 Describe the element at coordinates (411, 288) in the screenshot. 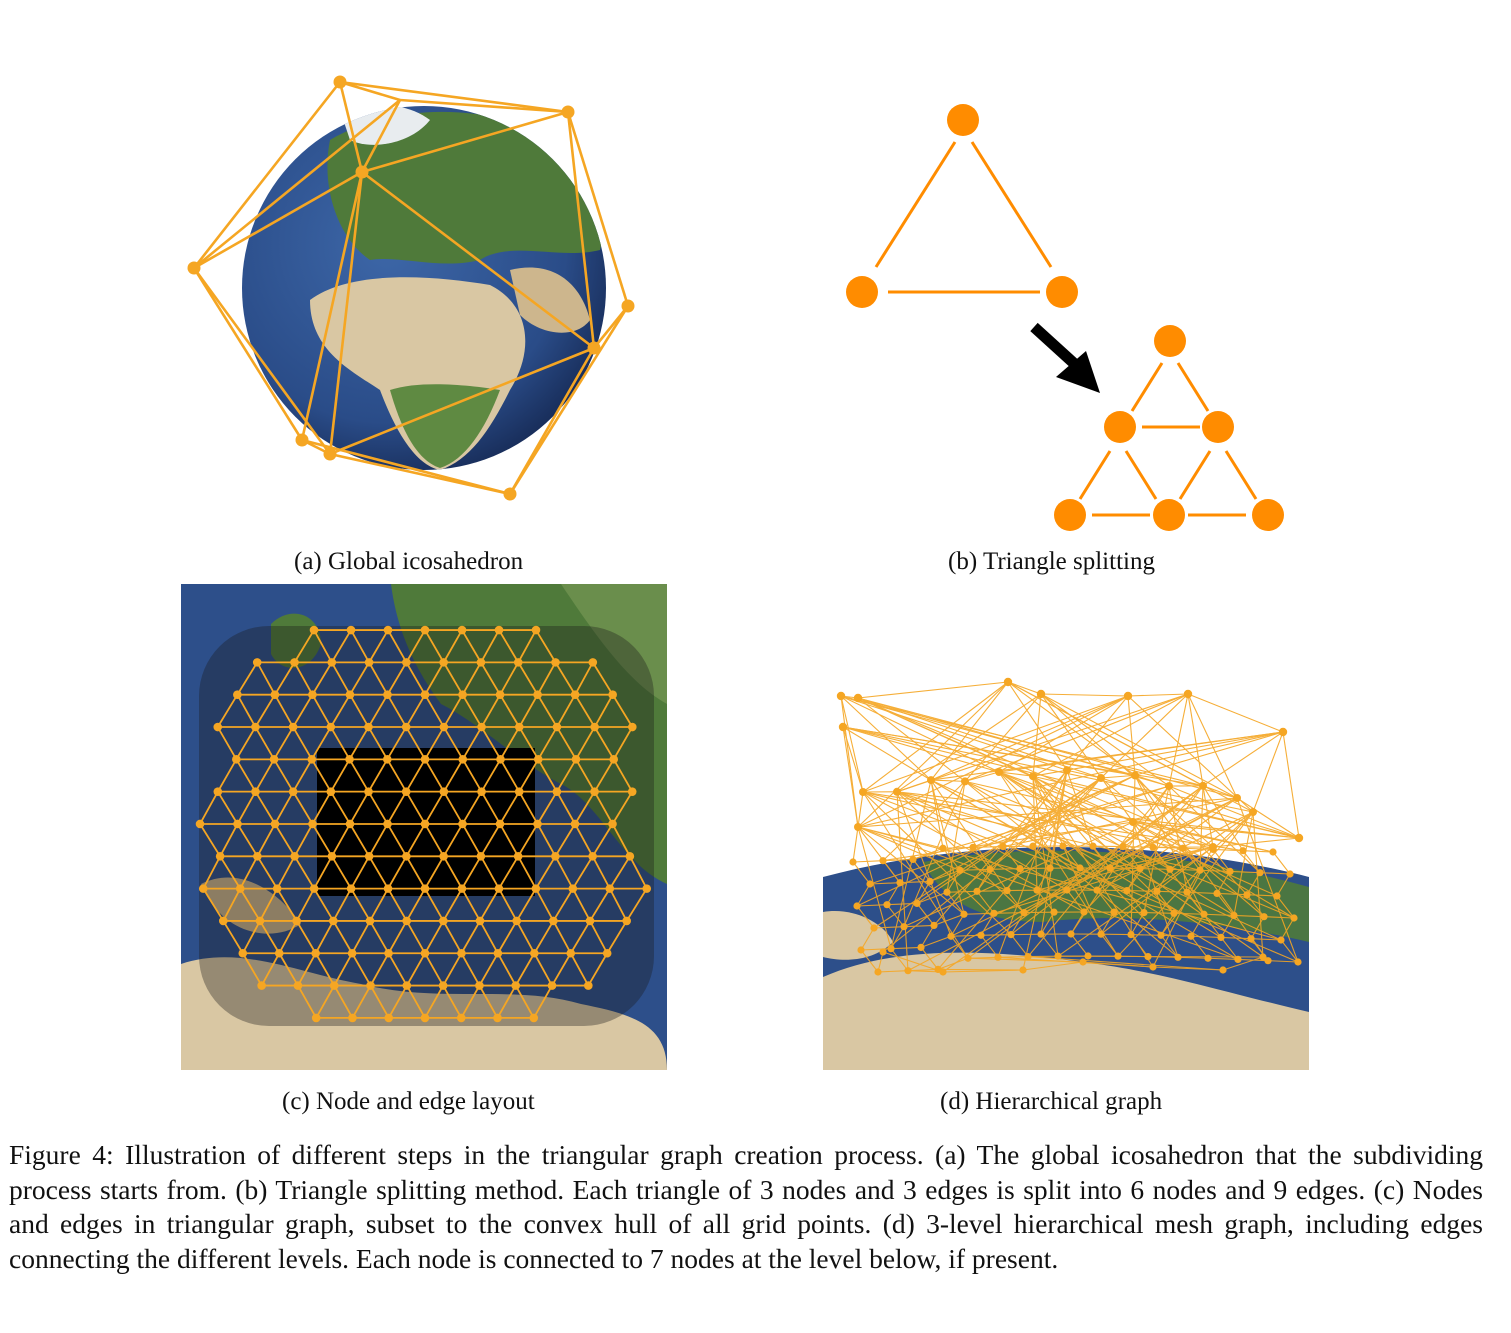

I see `icosahedron-globe-image` at that location.